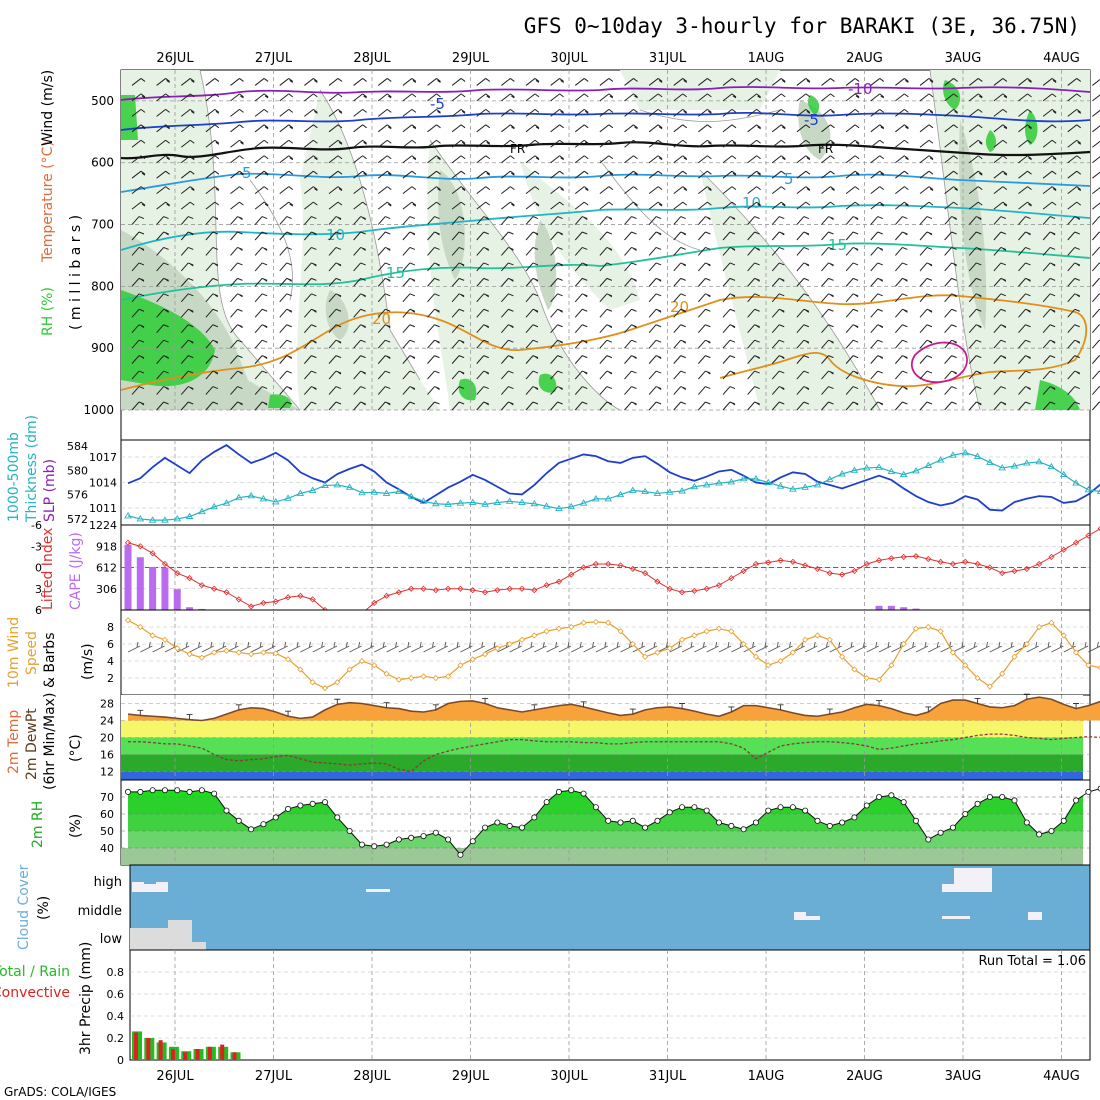  I want to click on li-tick-label: -6, so click(36, 525).